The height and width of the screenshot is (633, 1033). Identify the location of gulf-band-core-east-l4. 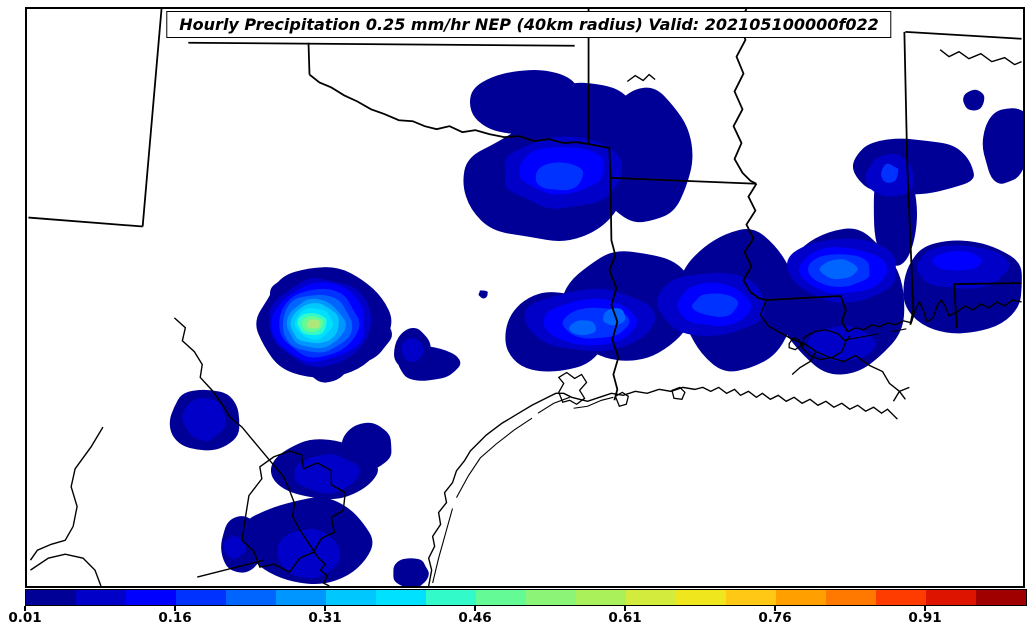
(838, 269).